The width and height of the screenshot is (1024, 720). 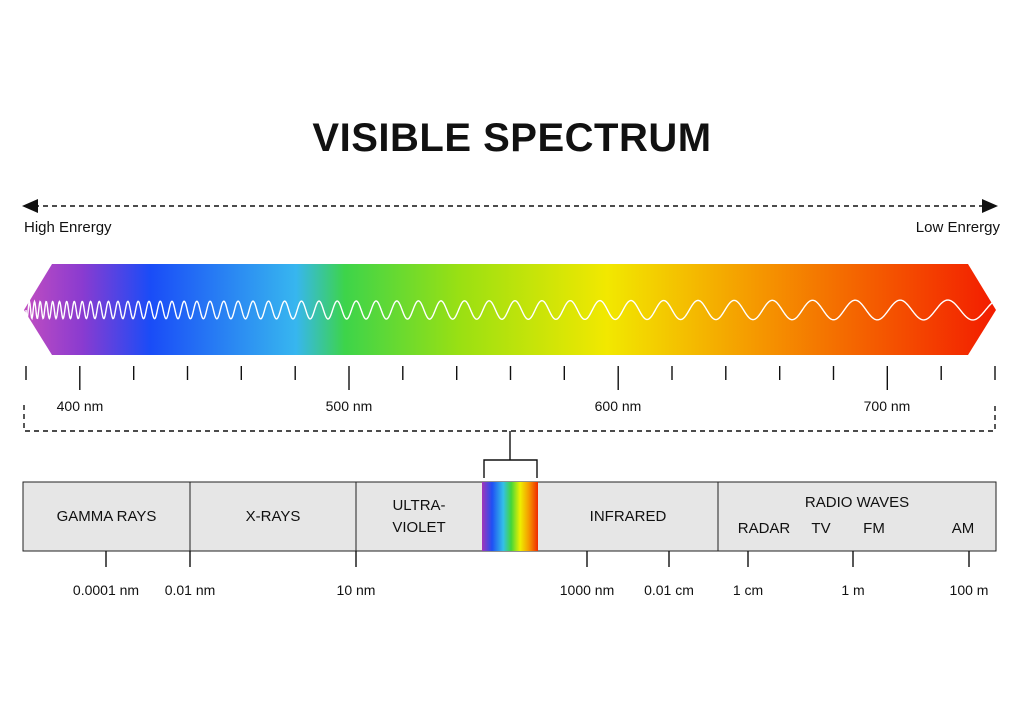 I want to click on radio-sub-radar: RADAR, so click(x=764, y=528).